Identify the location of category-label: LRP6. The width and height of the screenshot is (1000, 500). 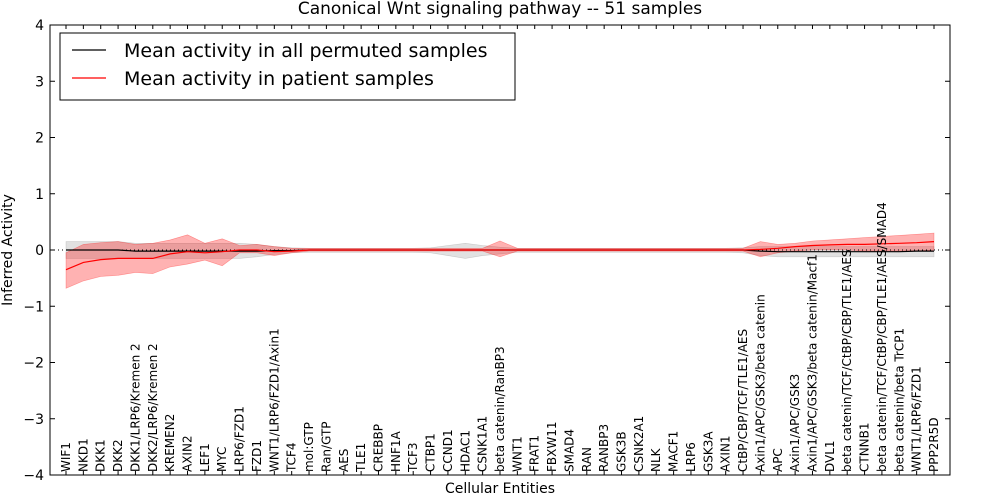
(691, 457).